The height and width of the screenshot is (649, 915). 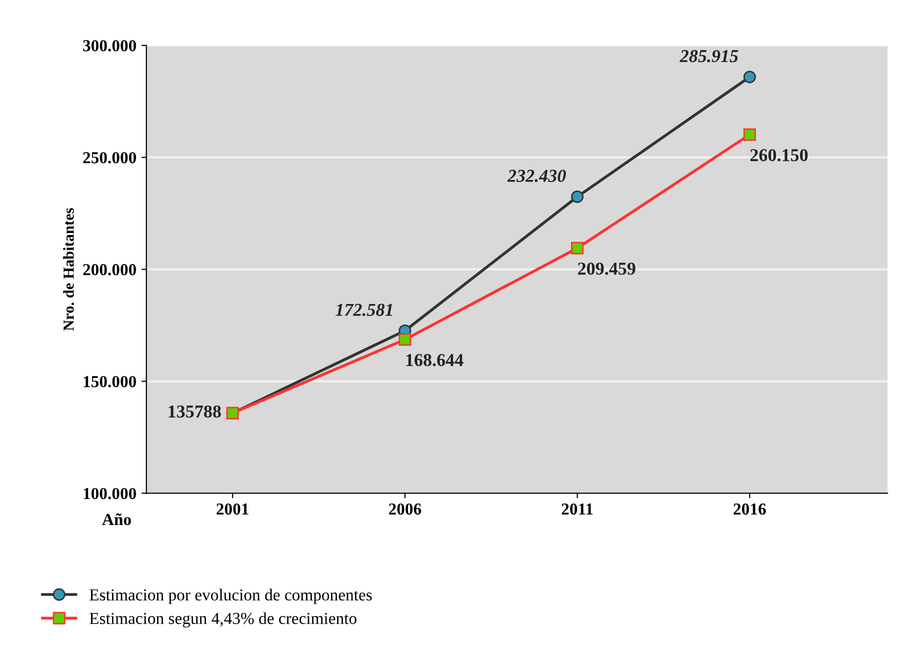 I want to click on x-tick-label: 2001, so click(x=232, y=509).